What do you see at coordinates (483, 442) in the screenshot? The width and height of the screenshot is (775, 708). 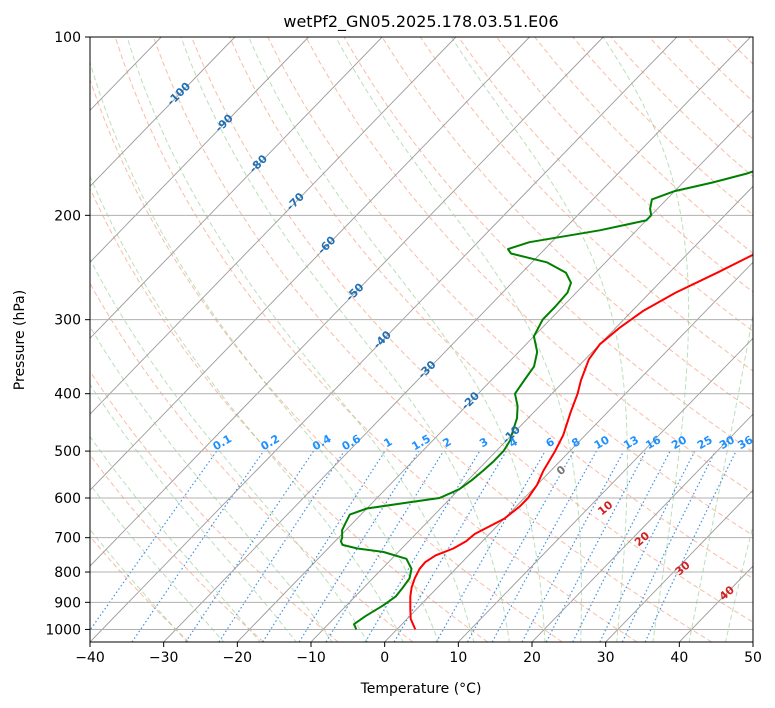 I see `mixing-ratio-label: 3` at bounding box center [483, 442].